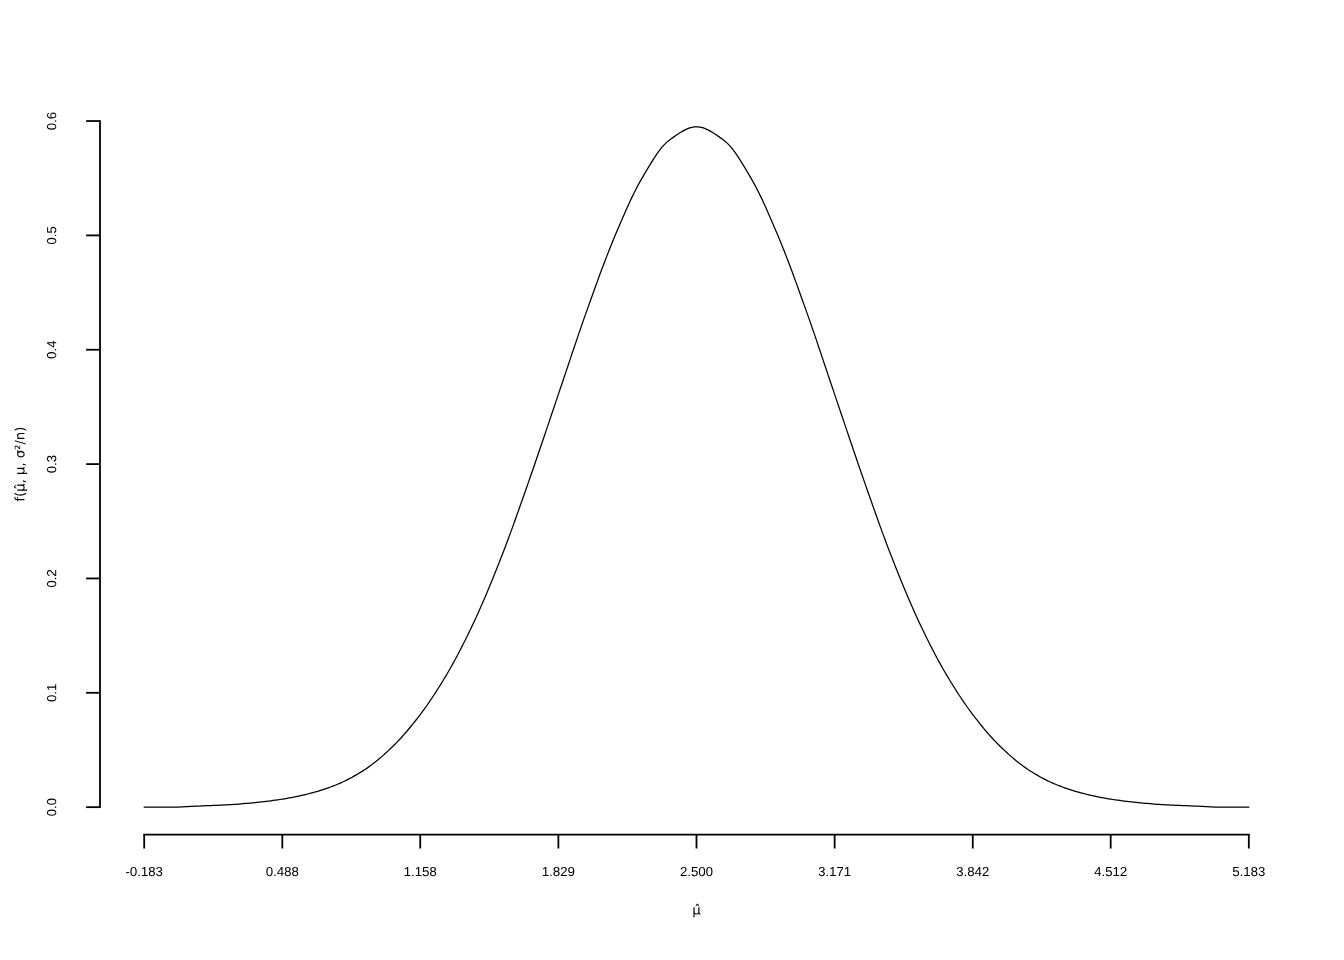 This screenshot has height=960, width=1344. Describe the element at coordinates (696, 871) in the screenshot. I see `x-tick-label: 2.500` at that location.